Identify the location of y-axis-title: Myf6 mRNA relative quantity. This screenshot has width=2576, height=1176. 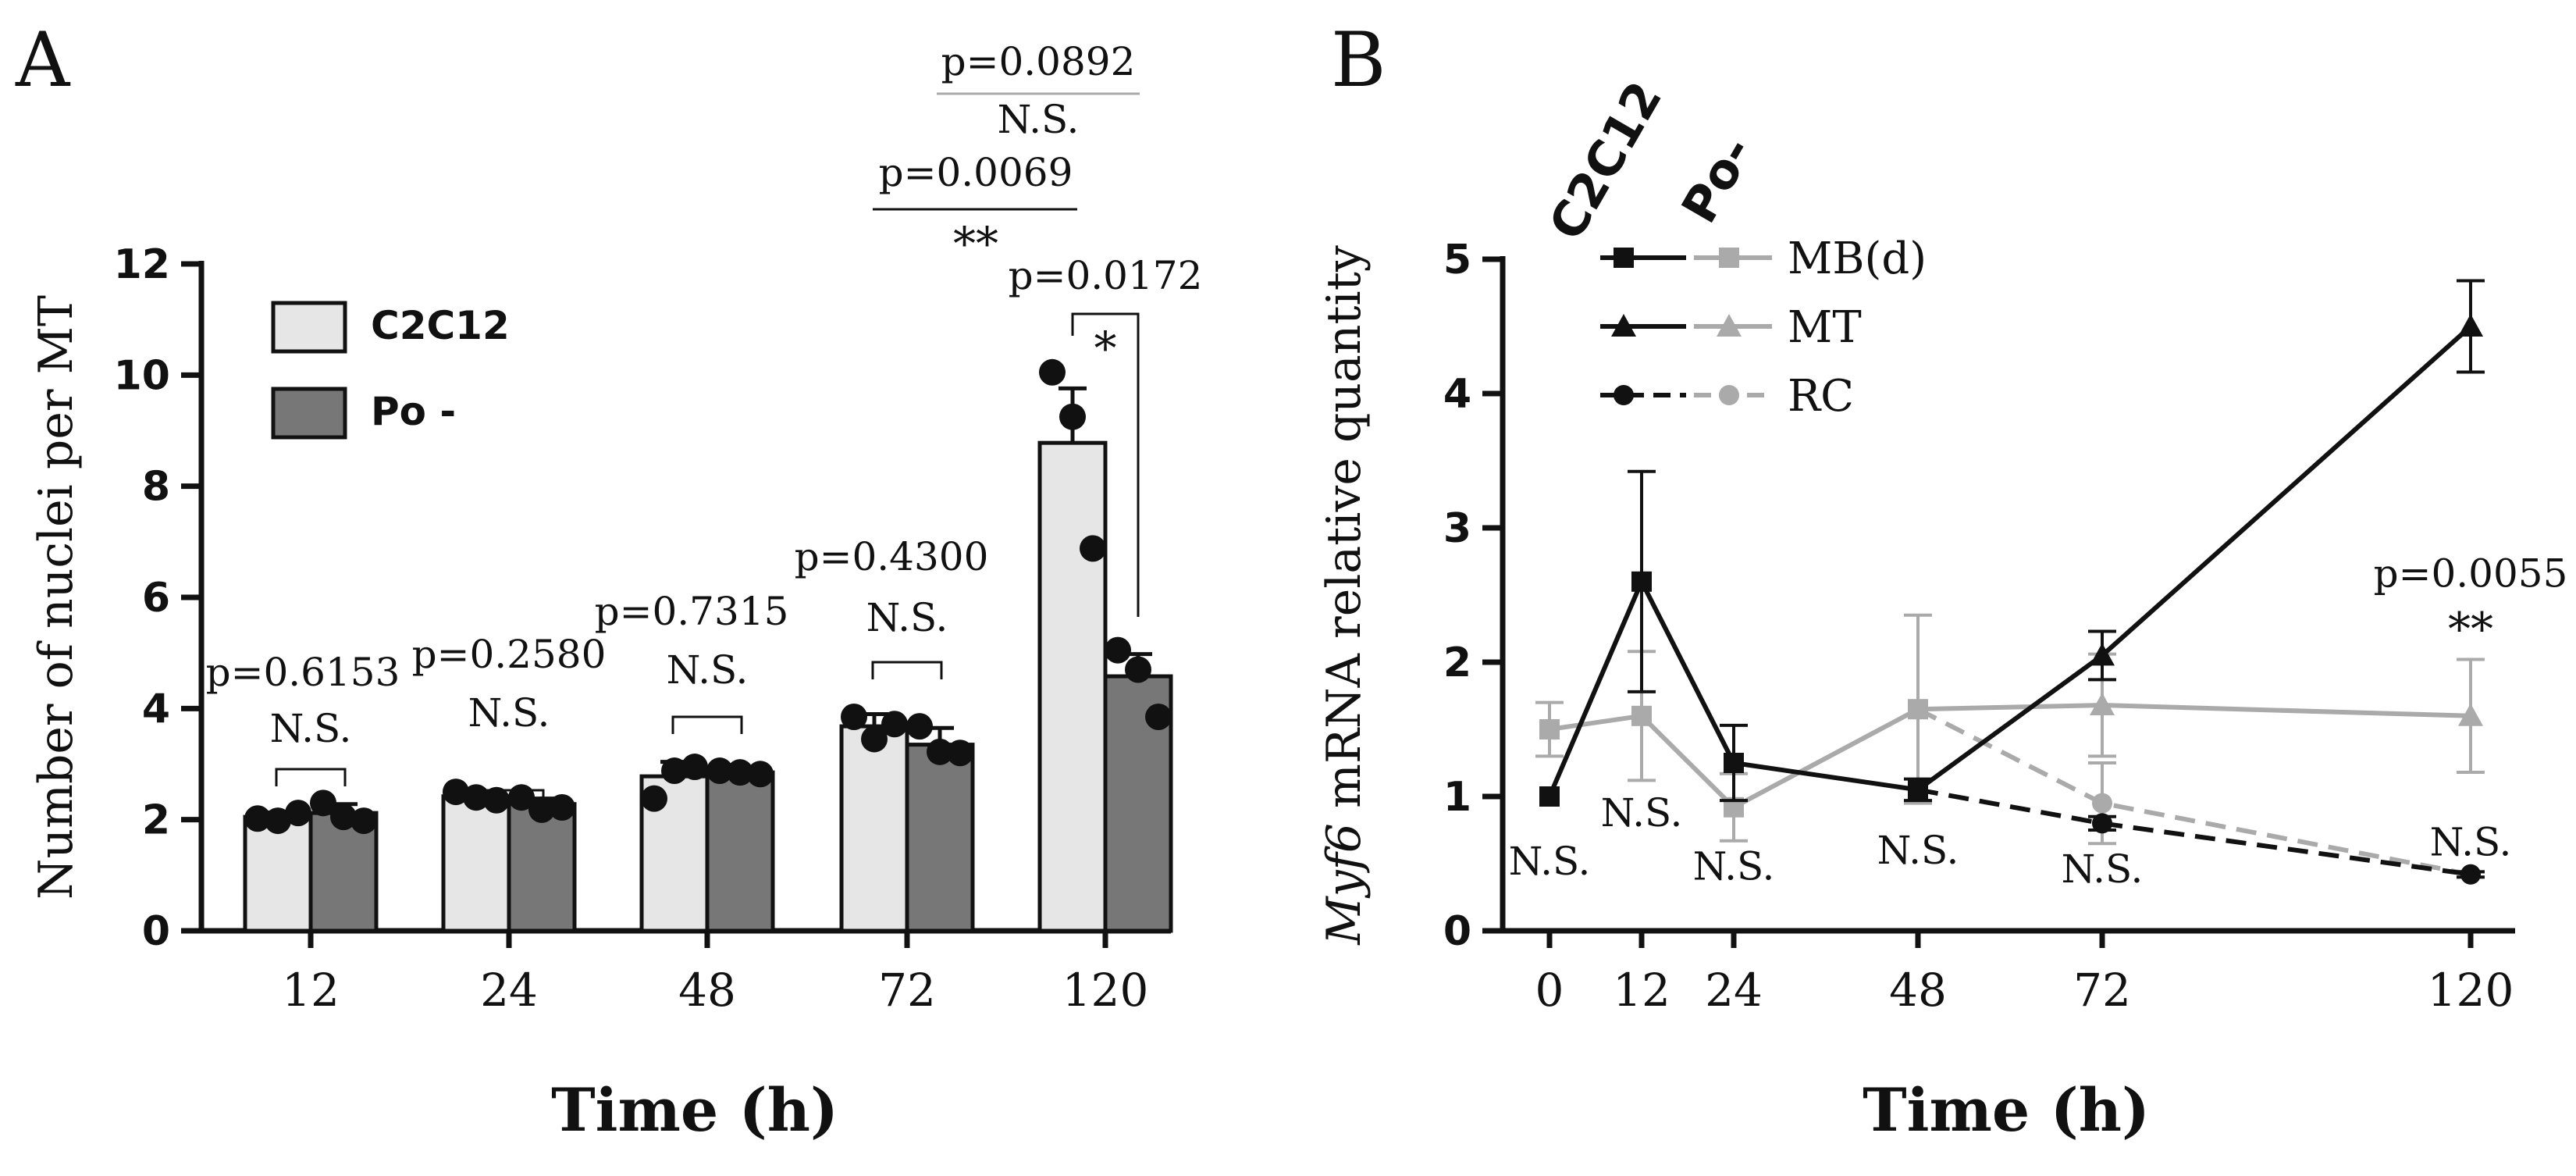
(1344, 595).